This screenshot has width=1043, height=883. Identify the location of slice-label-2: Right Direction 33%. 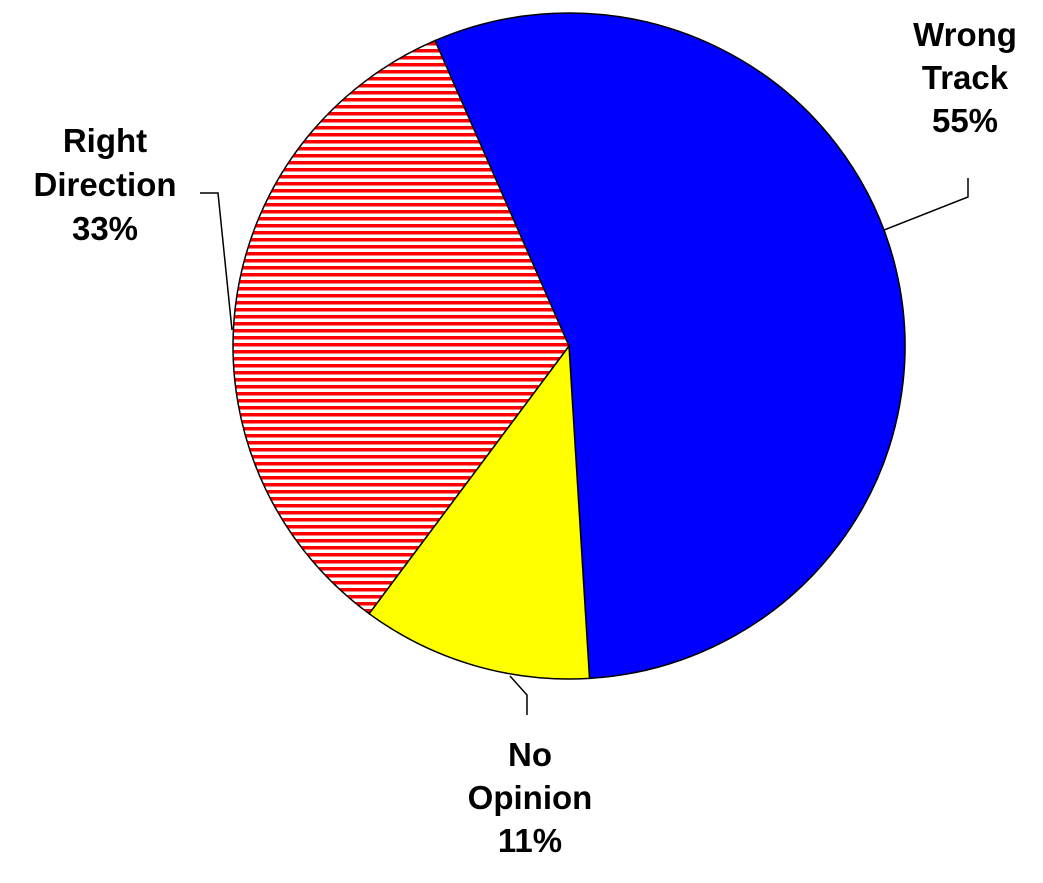
(104, 184).